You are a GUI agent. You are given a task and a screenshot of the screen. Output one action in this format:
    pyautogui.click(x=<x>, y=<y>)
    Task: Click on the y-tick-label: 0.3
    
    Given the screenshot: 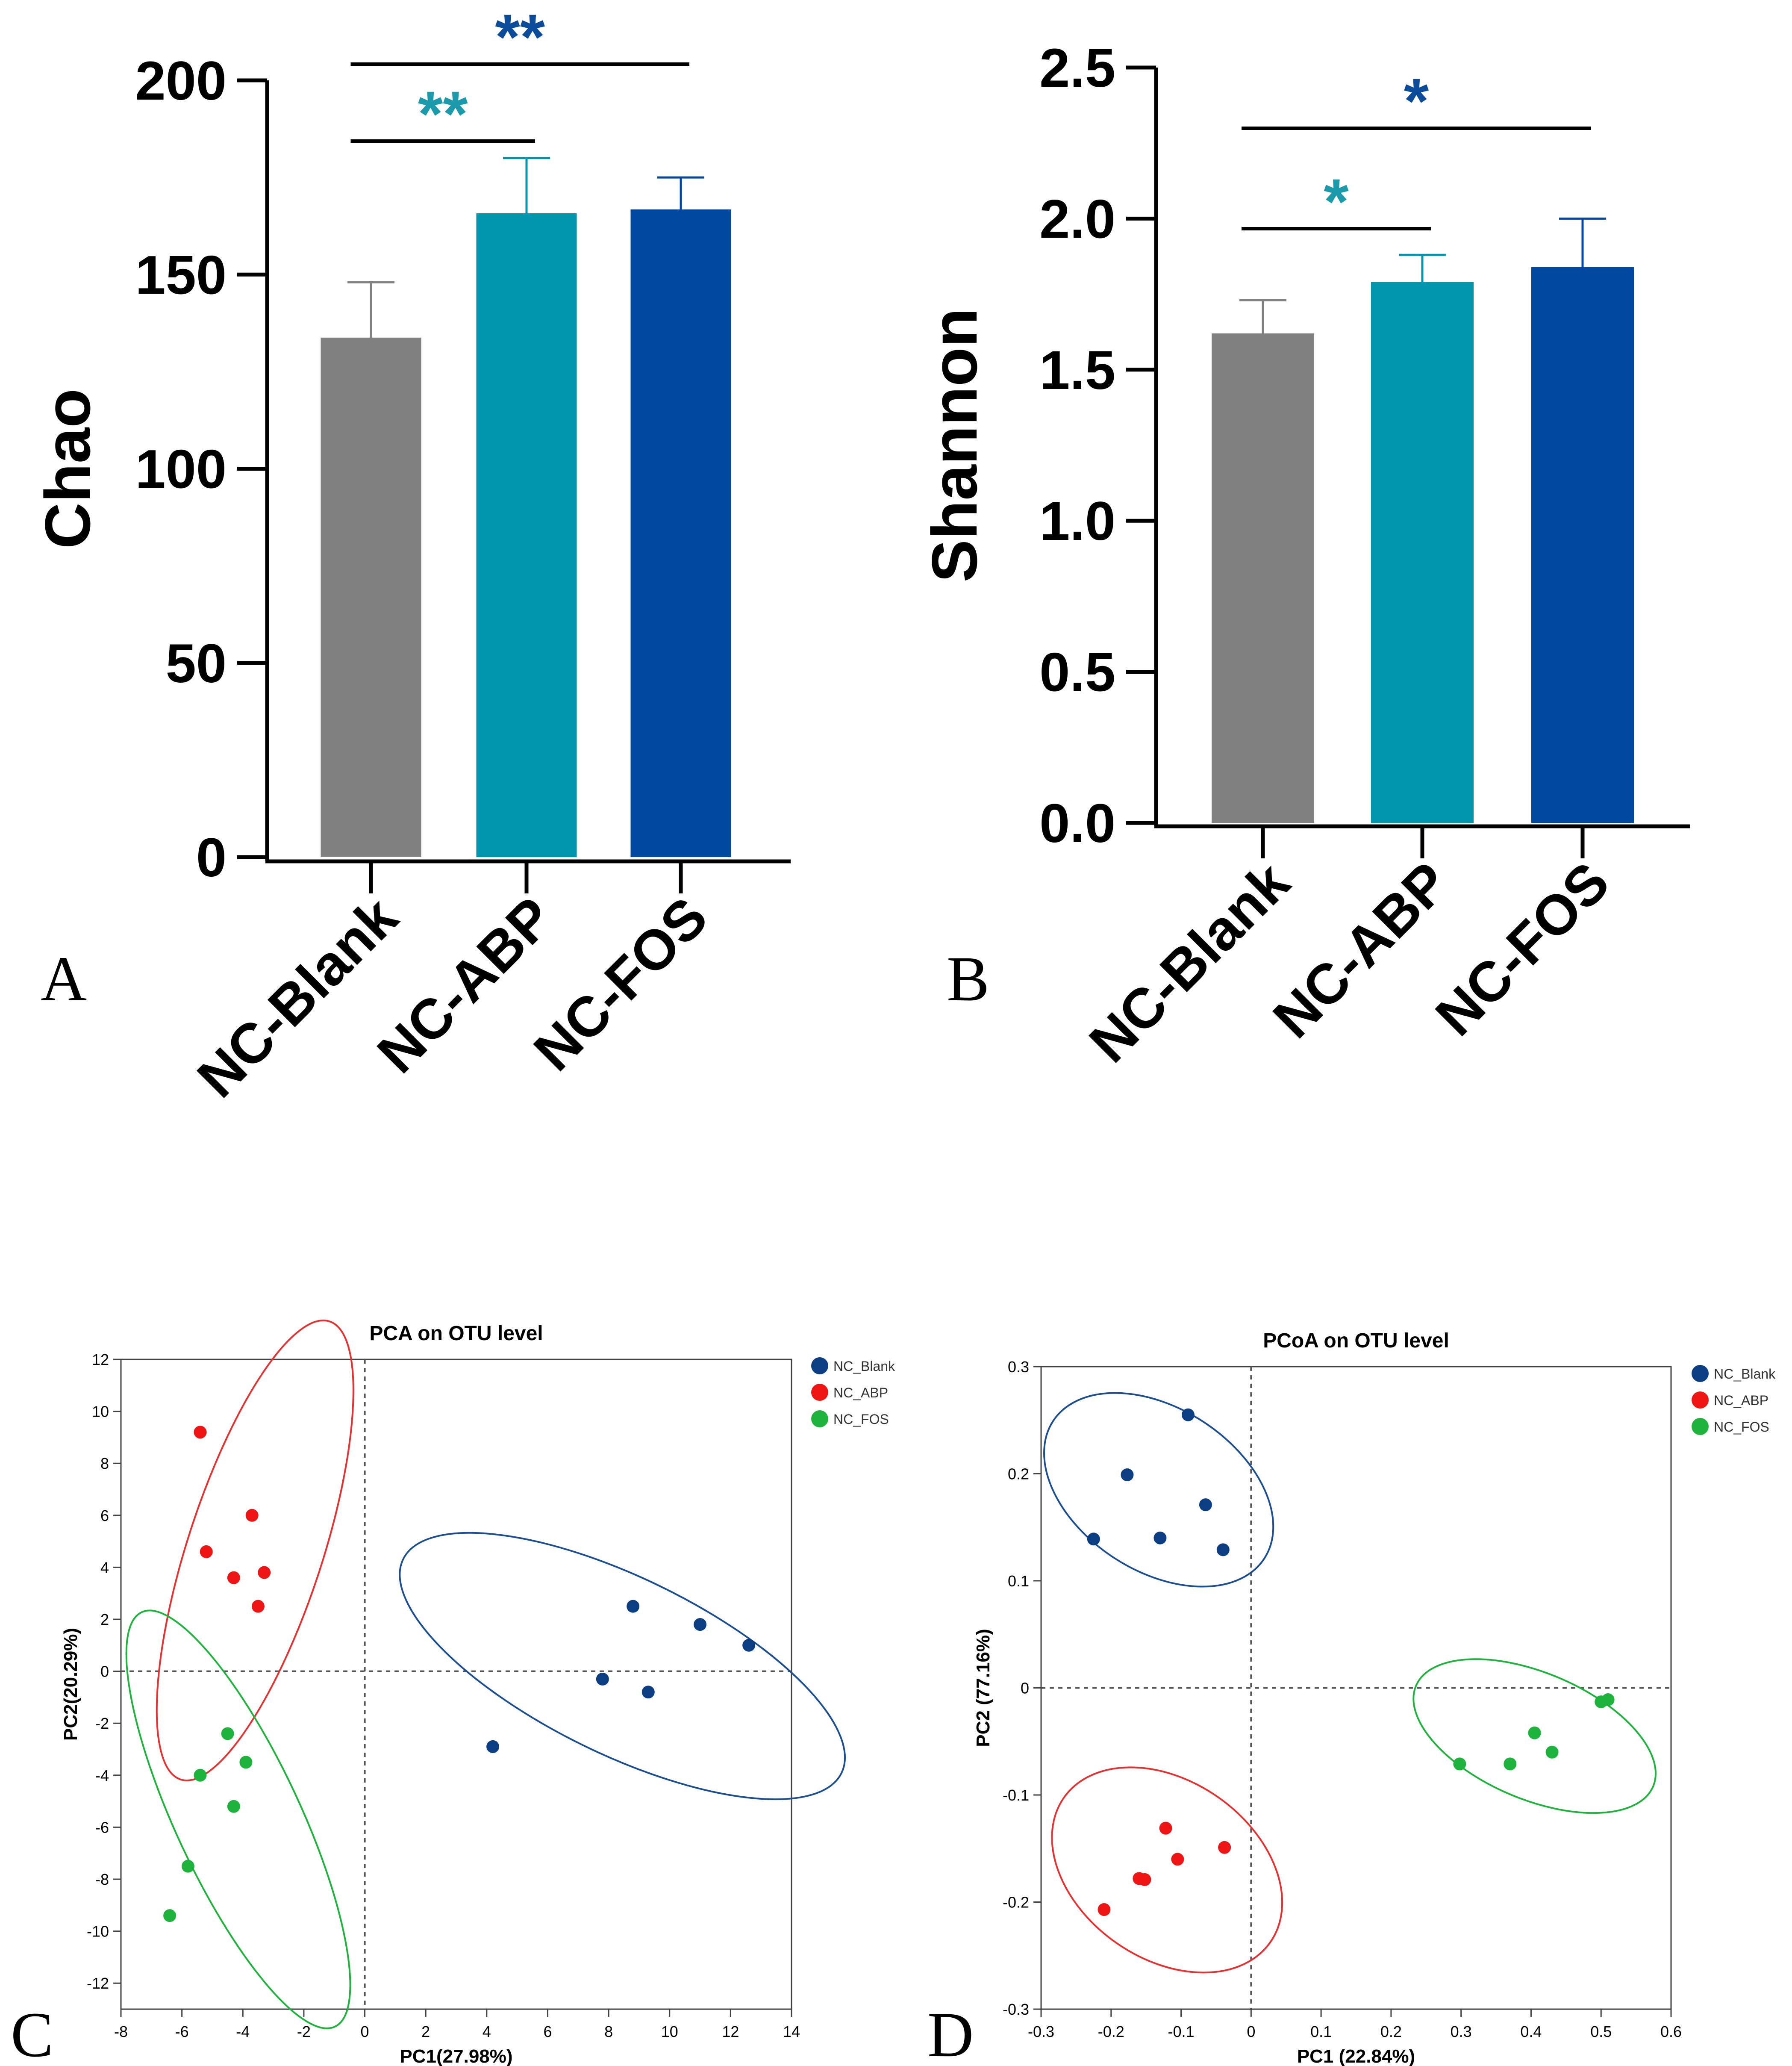 What is the action you would take?
    pyautogui.click(x=1018, y=1367)
    